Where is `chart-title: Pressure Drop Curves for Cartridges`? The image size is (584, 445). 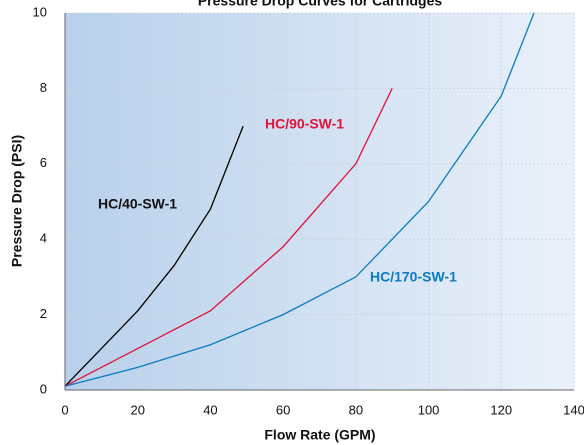 chart-title: Pressure Drop Curves for Cartridges is located at coordinates (320, 4).